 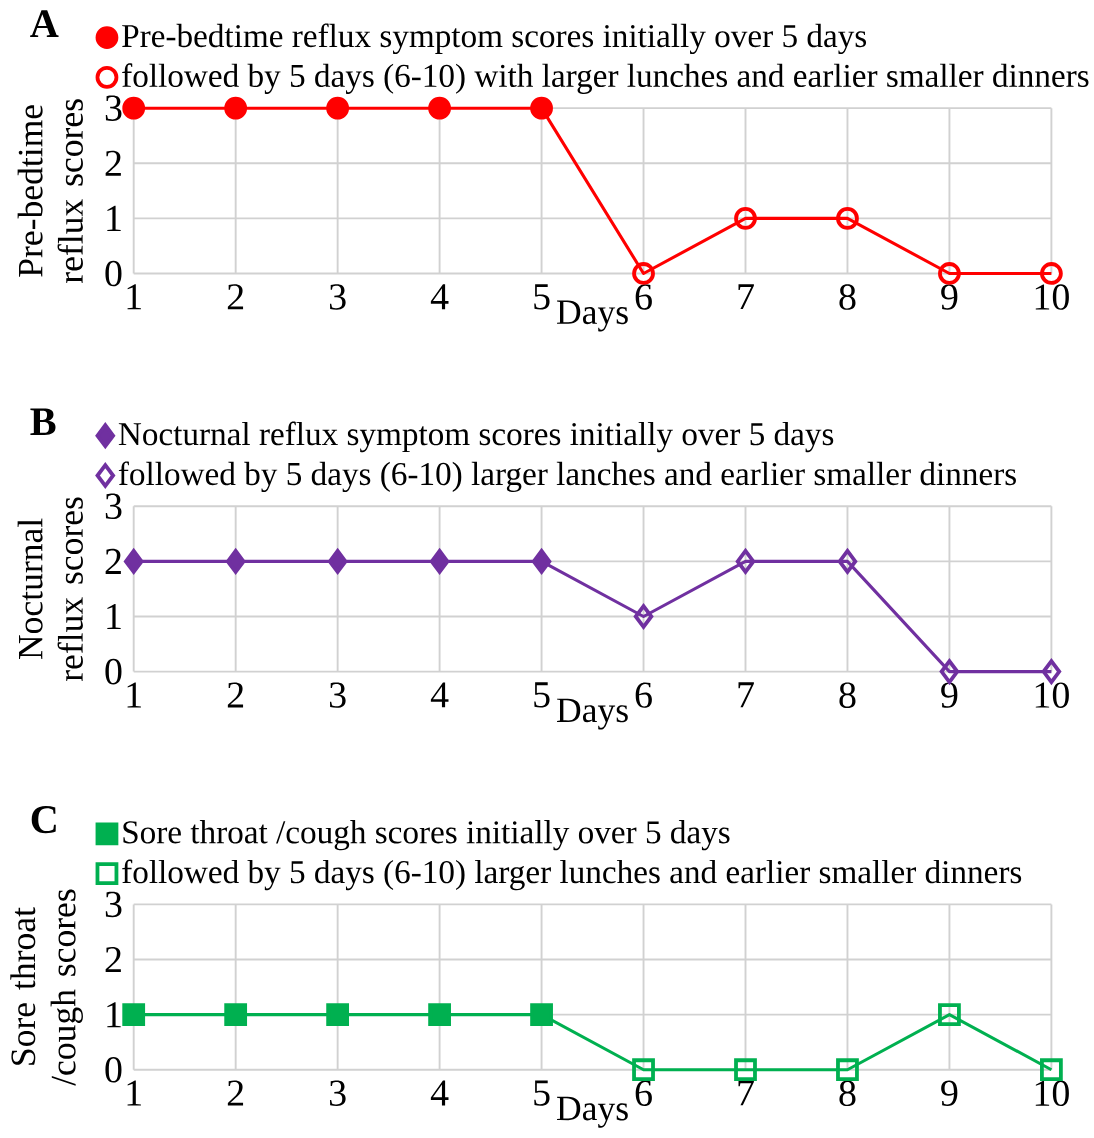 What do you see at coordinates (605, 78) in the screenshot?
I see `legend-label: followed by 5 days (6-10) with larger lunches and earlier smaller dinners` at bounding box center [605, 78].